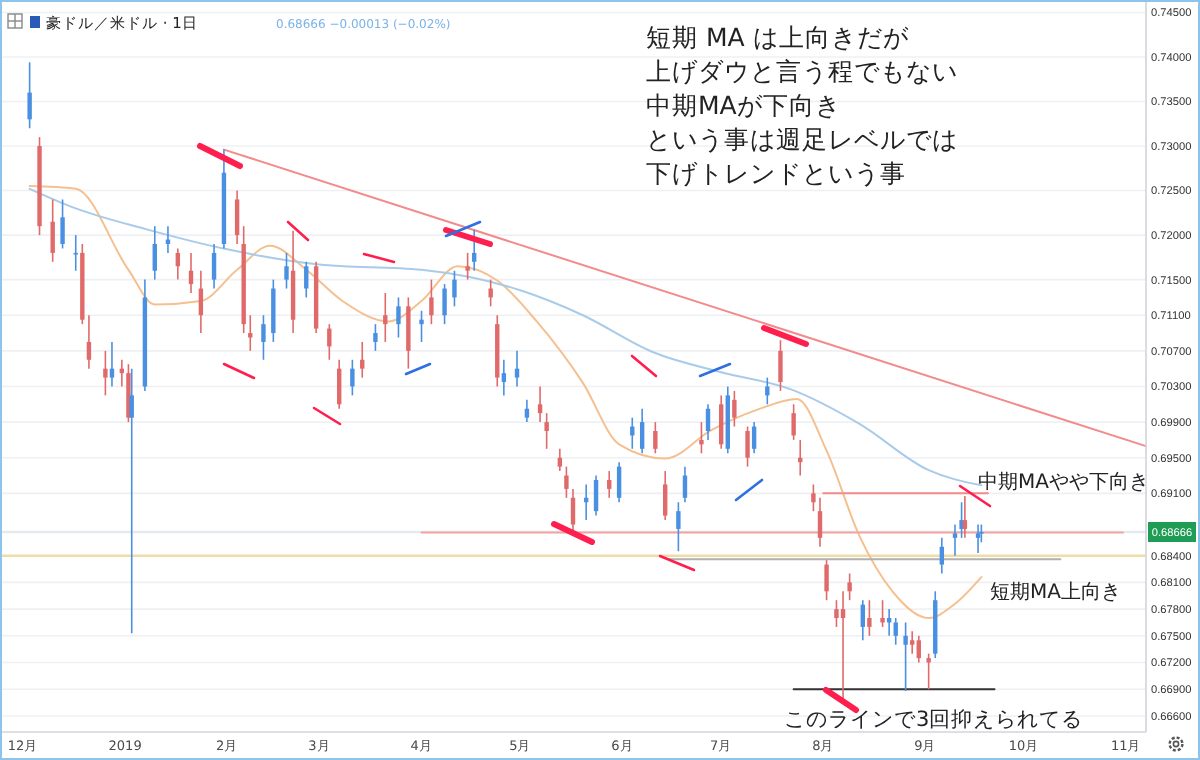 This screenshot has width=1200, height=760. Describe the element at coordinates (743, 105) in the screenshot. I see `annotation: 中期MAが下向き` at that location.